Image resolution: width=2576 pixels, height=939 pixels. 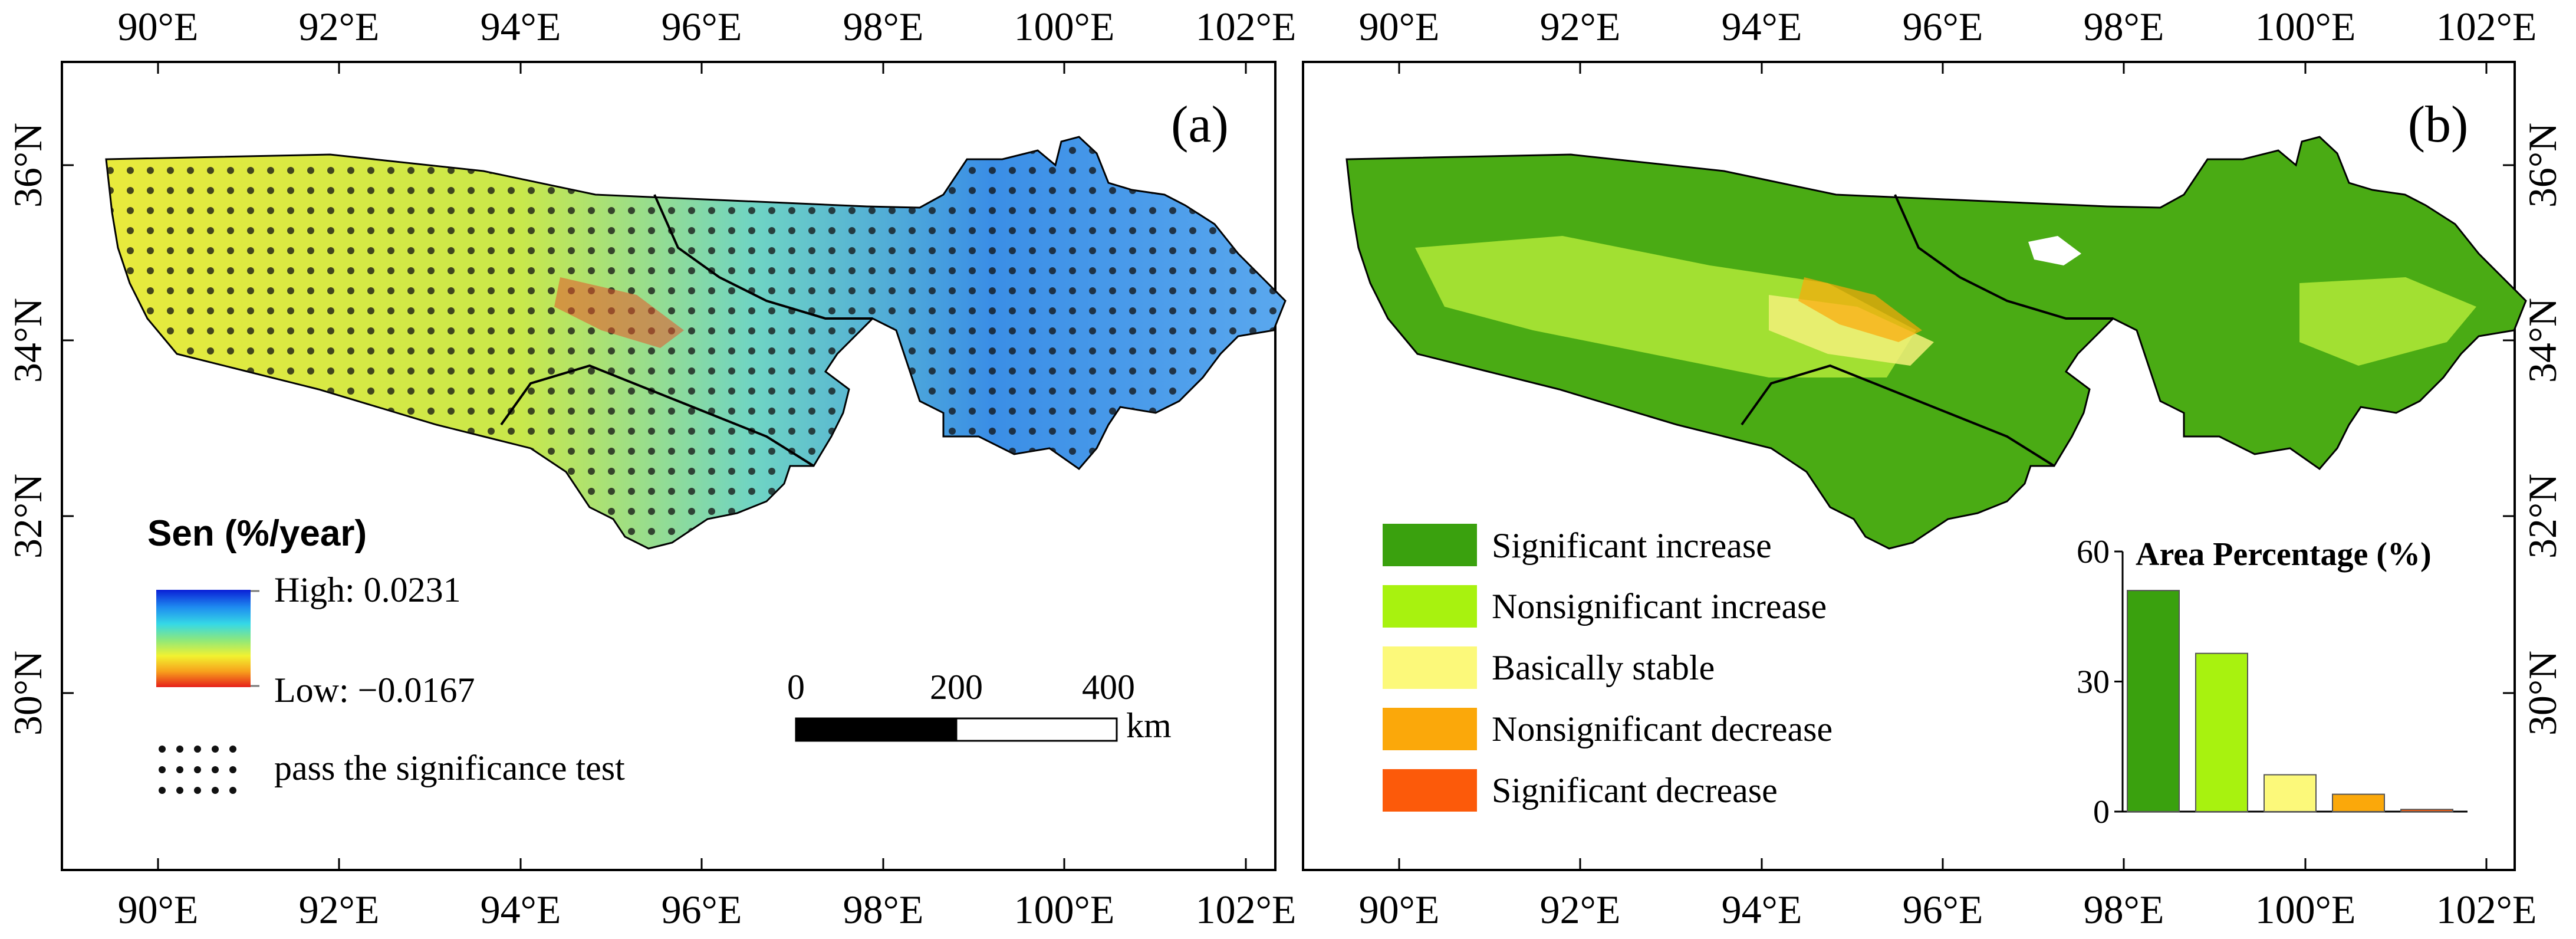 I want to click on scale-bar: 0 200 400 km, so click(x=979, y=706).